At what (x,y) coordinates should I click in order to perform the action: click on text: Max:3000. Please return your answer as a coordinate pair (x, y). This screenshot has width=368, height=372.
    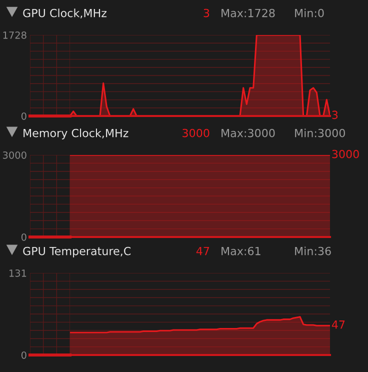
    Looking at the image, I should click on (248, 133).